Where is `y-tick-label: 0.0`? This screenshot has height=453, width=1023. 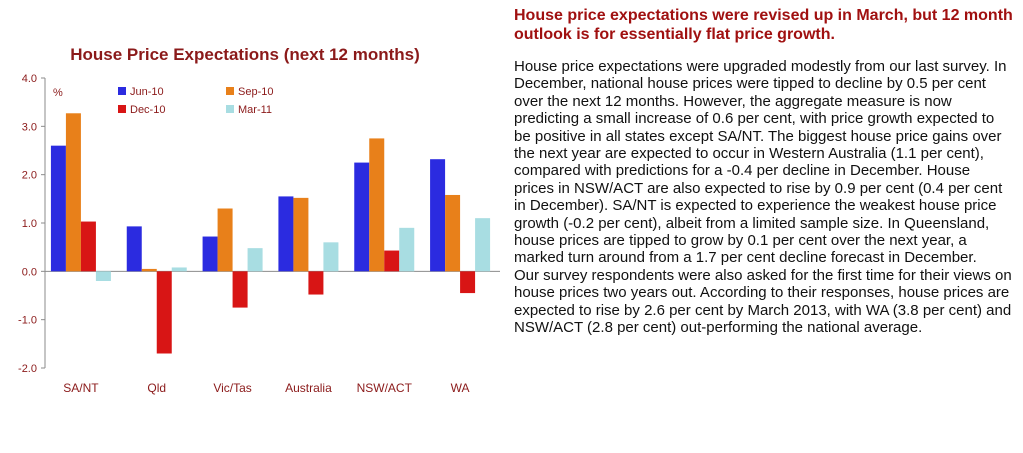 y-tick-label: 0.0 is located at coordinates (29, 272).